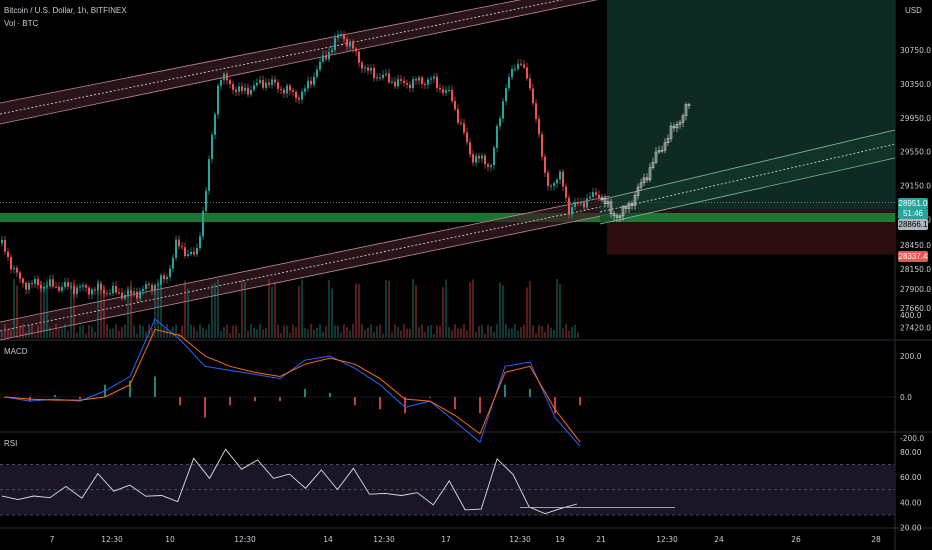  I want to click on time-tick-label: 24, so click(719, 539).